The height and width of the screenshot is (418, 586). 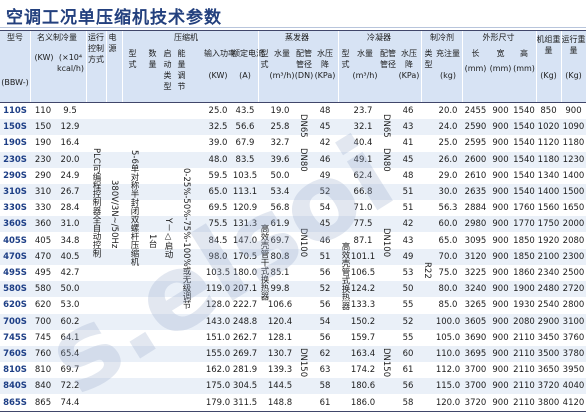 What do you see at coordinates (245, 289) in the screenshot?
I see `cell-current: 207.1` at bounding box center [245, 289].